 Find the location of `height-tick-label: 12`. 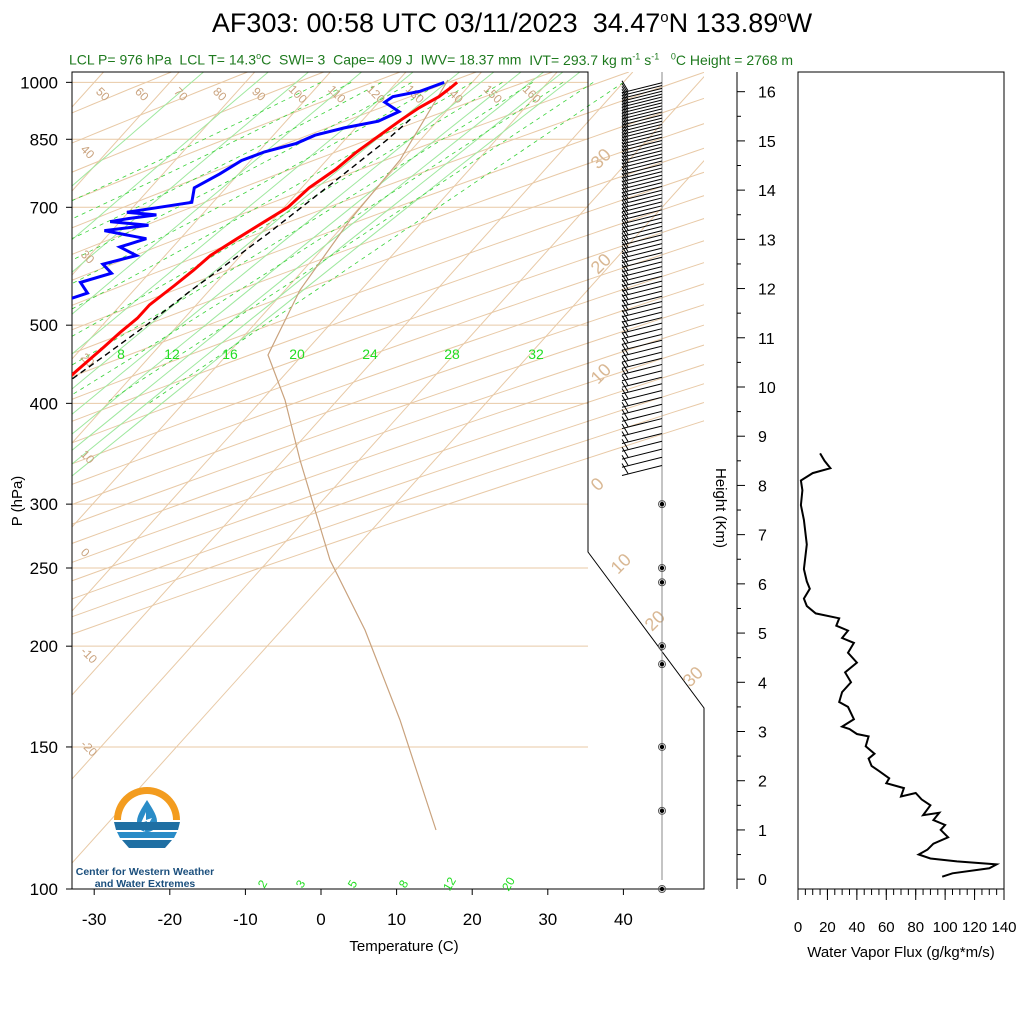

height-tick-label: 12 is located at coordinates (767, 290).